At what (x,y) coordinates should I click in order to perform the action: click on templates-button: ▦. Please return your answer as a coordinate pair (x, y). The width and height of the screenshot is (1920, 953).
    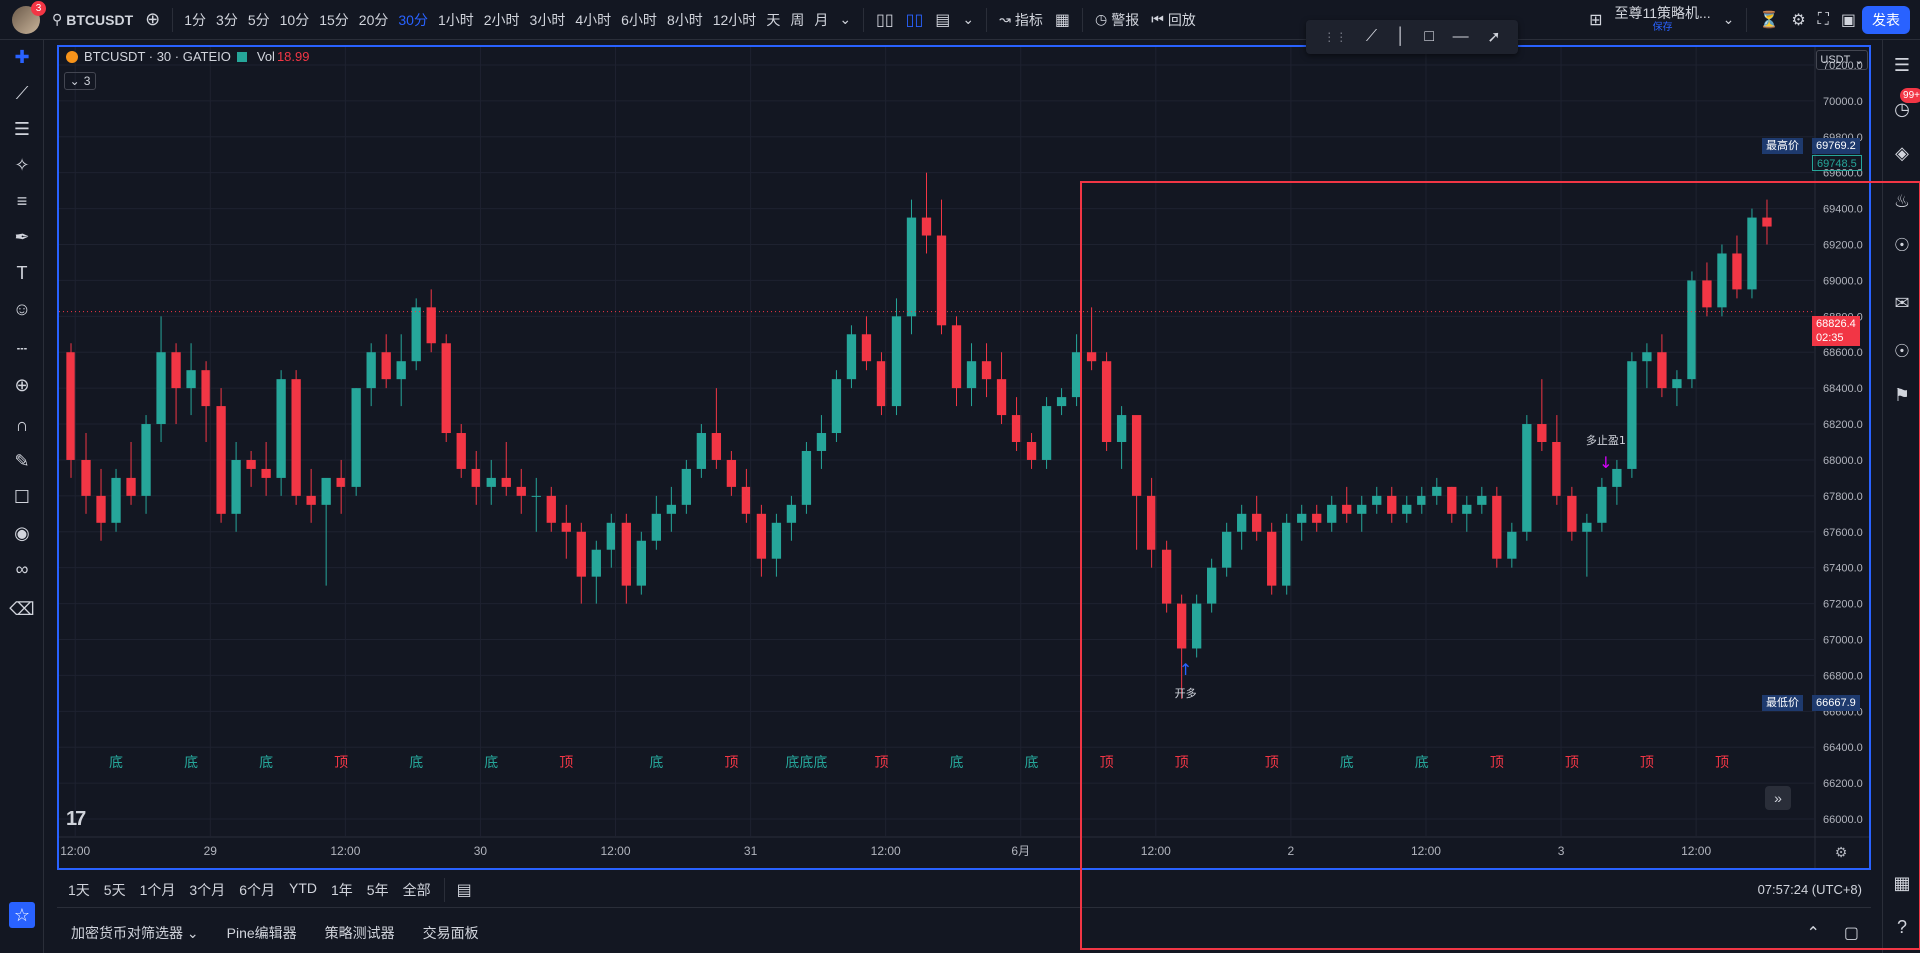
    Looking at the image, I should click on (1062, 20).